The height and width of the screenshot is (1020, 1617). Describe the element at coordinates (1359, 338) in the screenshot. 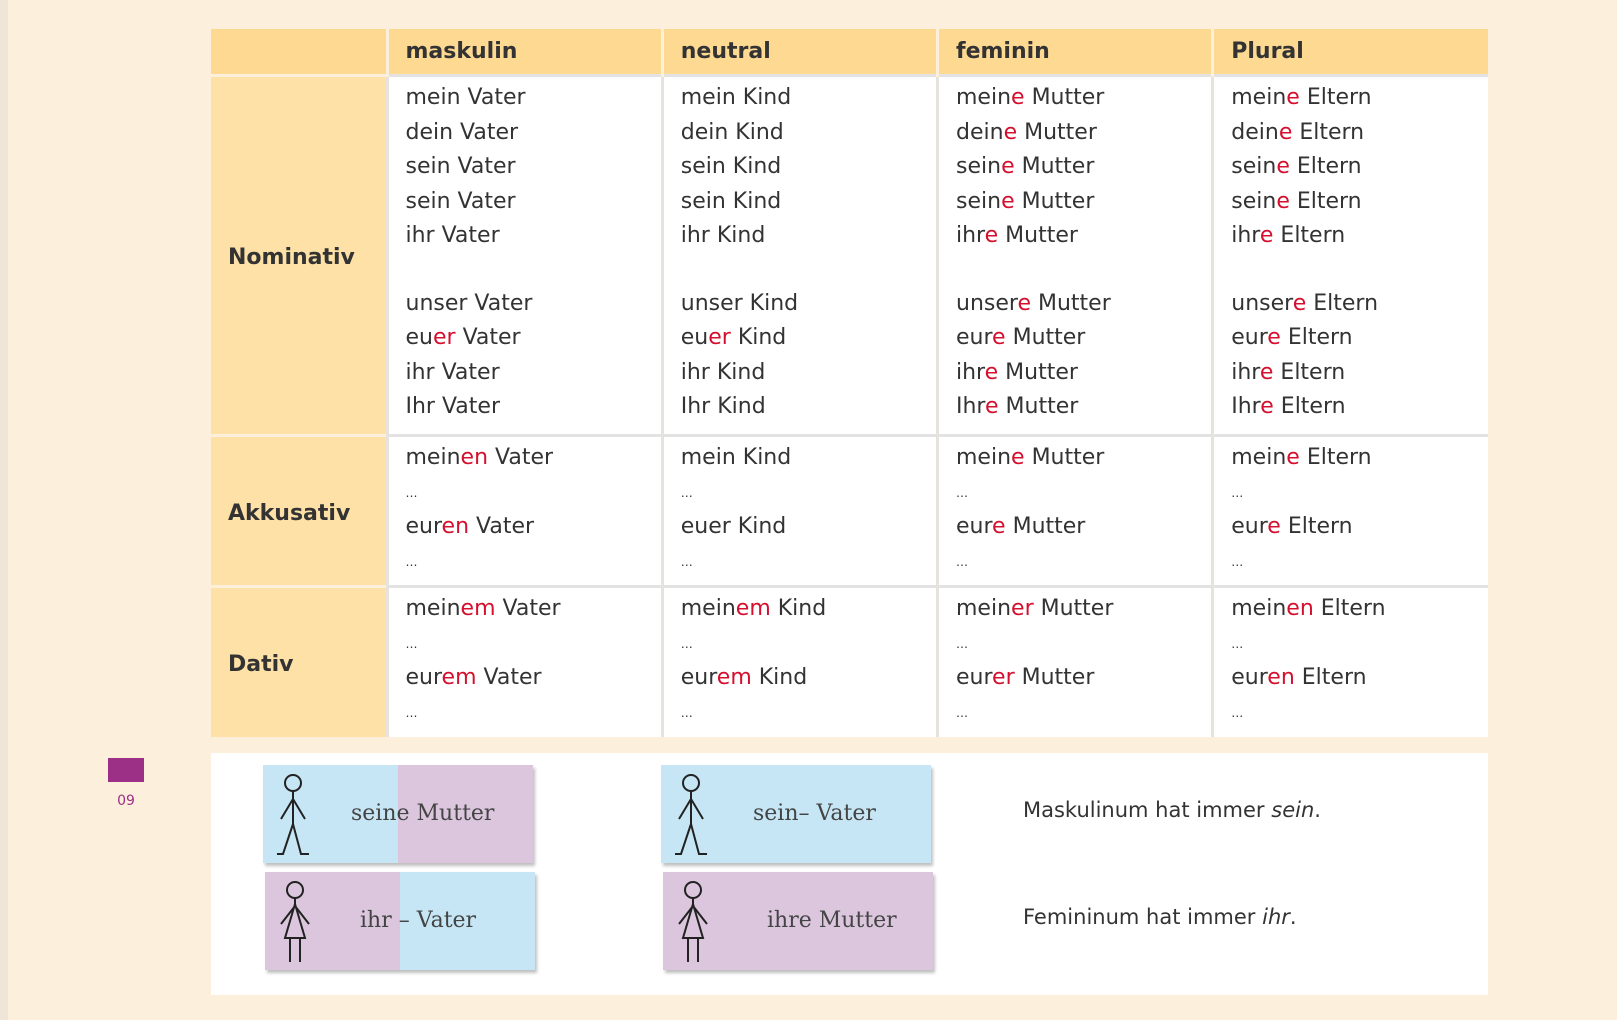

I see `form-line: eure Eltern` at that location.